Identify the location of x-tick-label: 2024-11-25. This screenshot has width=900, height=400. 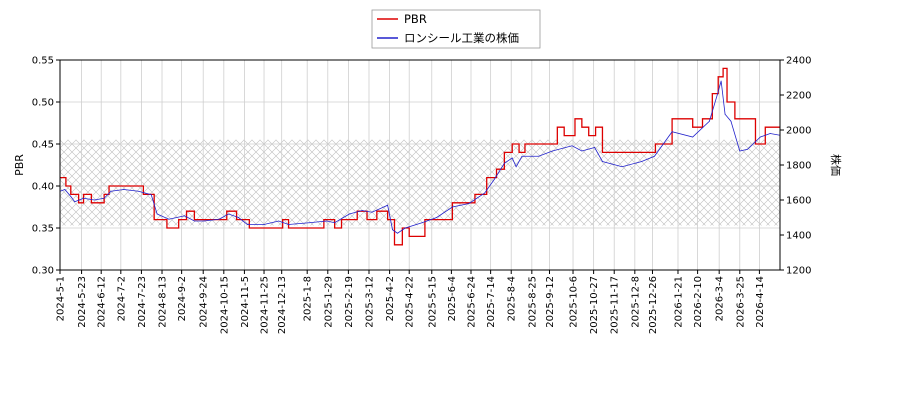
(265, 305).